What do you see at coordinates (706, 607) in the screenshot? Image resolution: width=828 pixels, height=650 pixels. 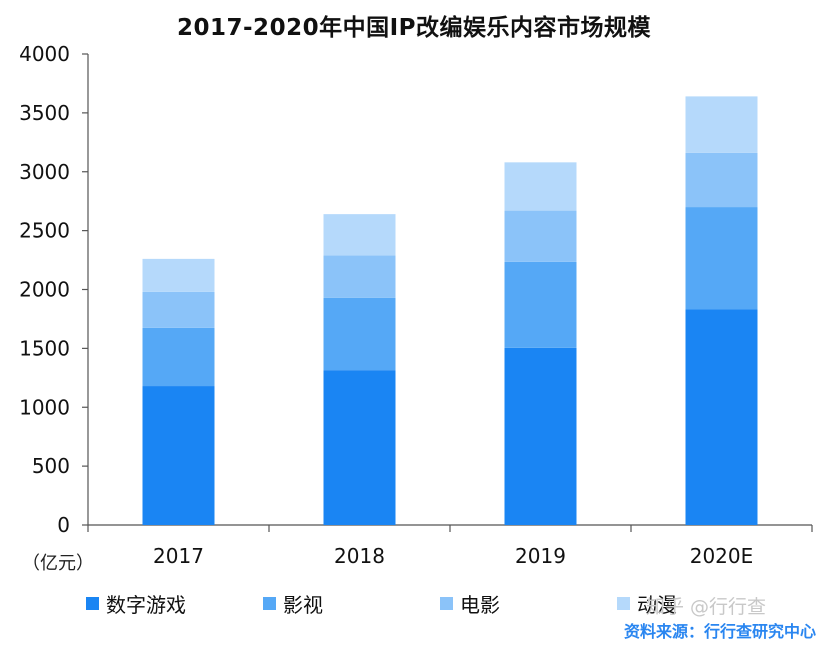 I see `watermark: 知乎 @行行查` at bounding box center [706, 607].